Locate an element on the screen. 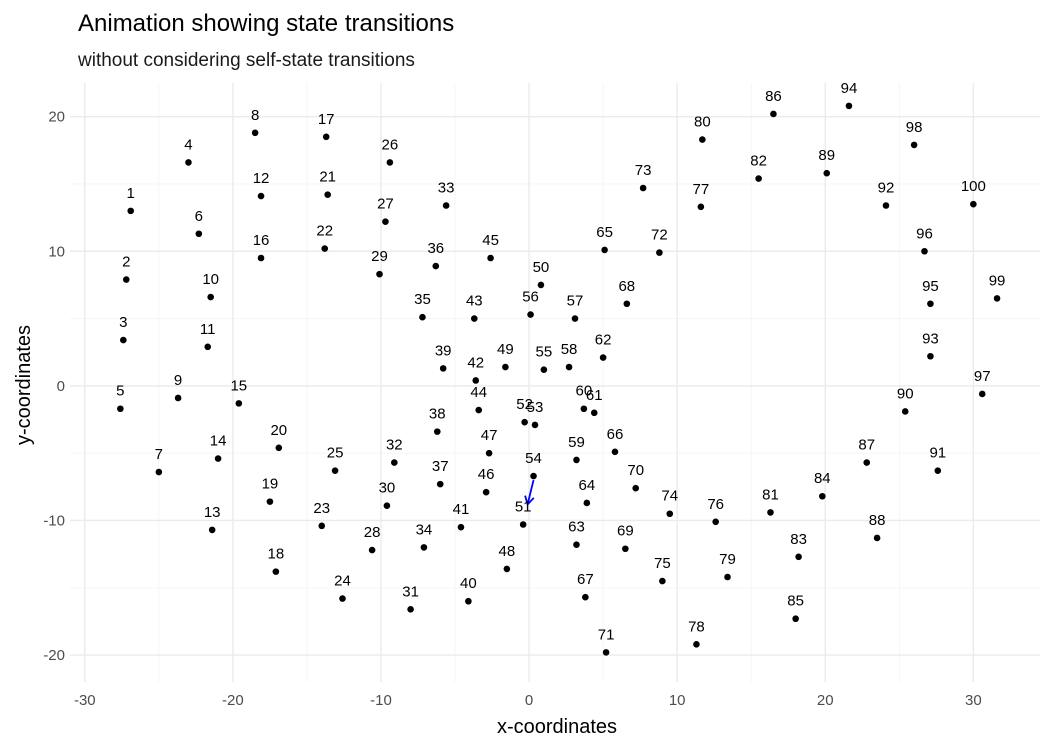 This screenshot has height=750, width=1050. point-label-88: 88 is located at coordinates (877, 520).